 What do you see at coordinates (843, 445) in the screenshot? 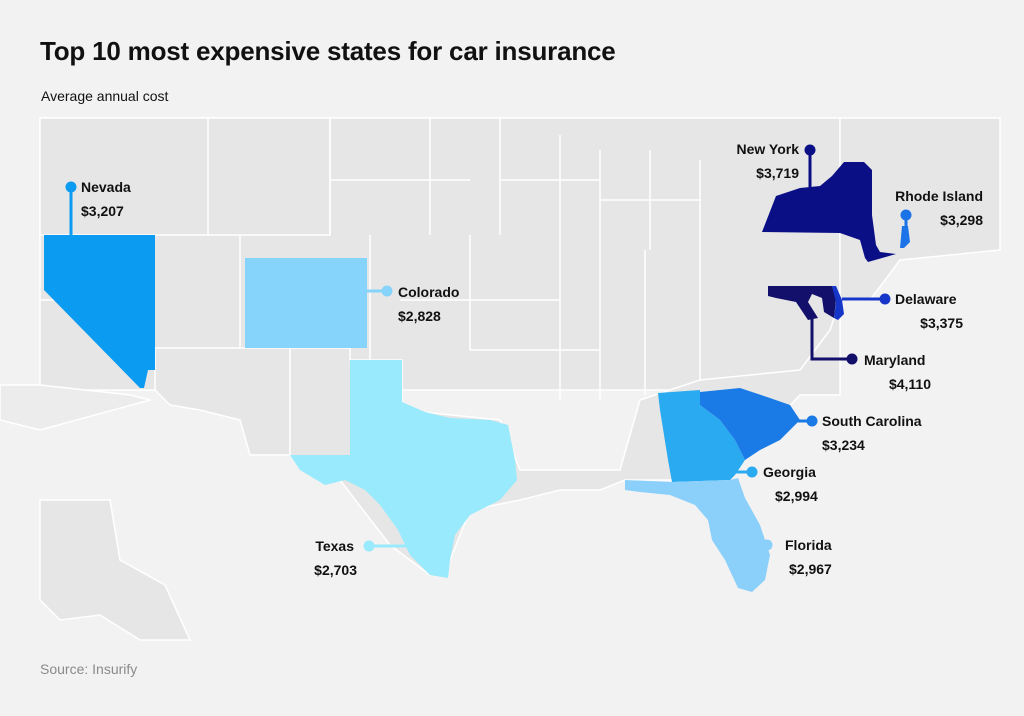
I see `label-south-carolina-value: $3,234` at bounding box center [843, 445].